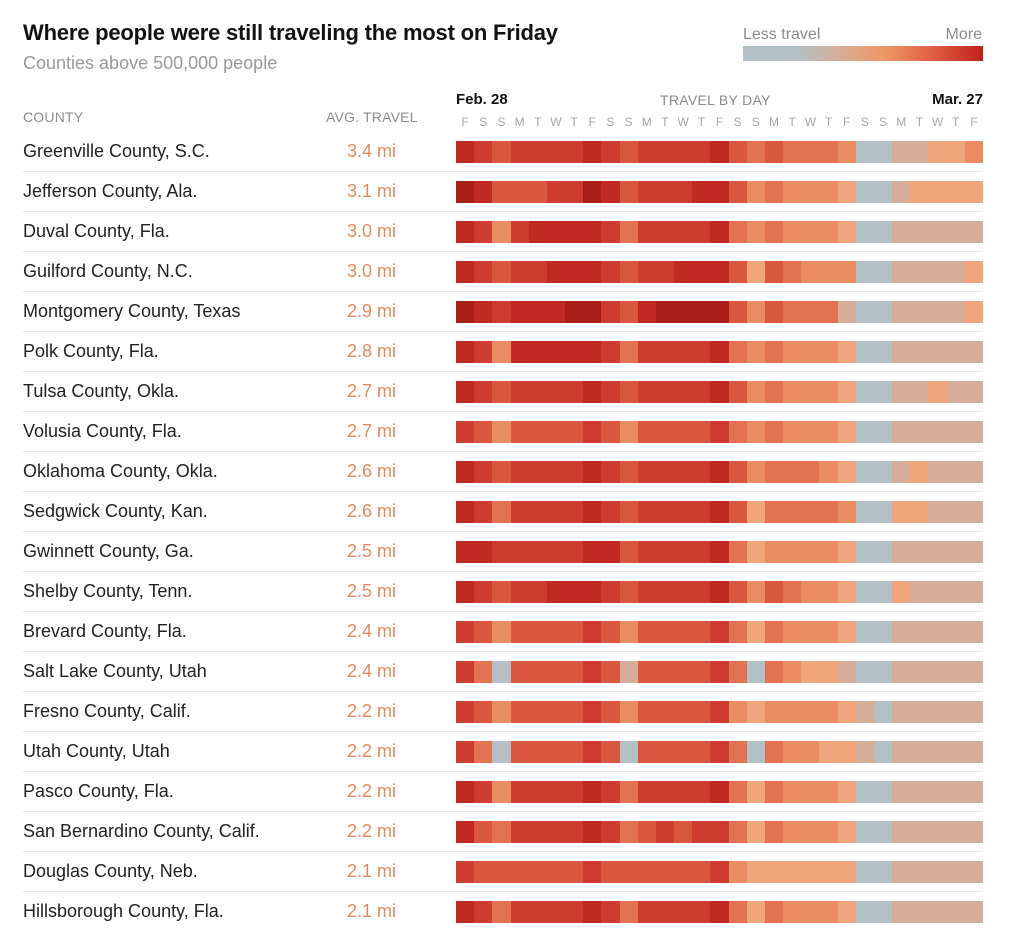  I want to click on day-letter: F, so click(847, 122).